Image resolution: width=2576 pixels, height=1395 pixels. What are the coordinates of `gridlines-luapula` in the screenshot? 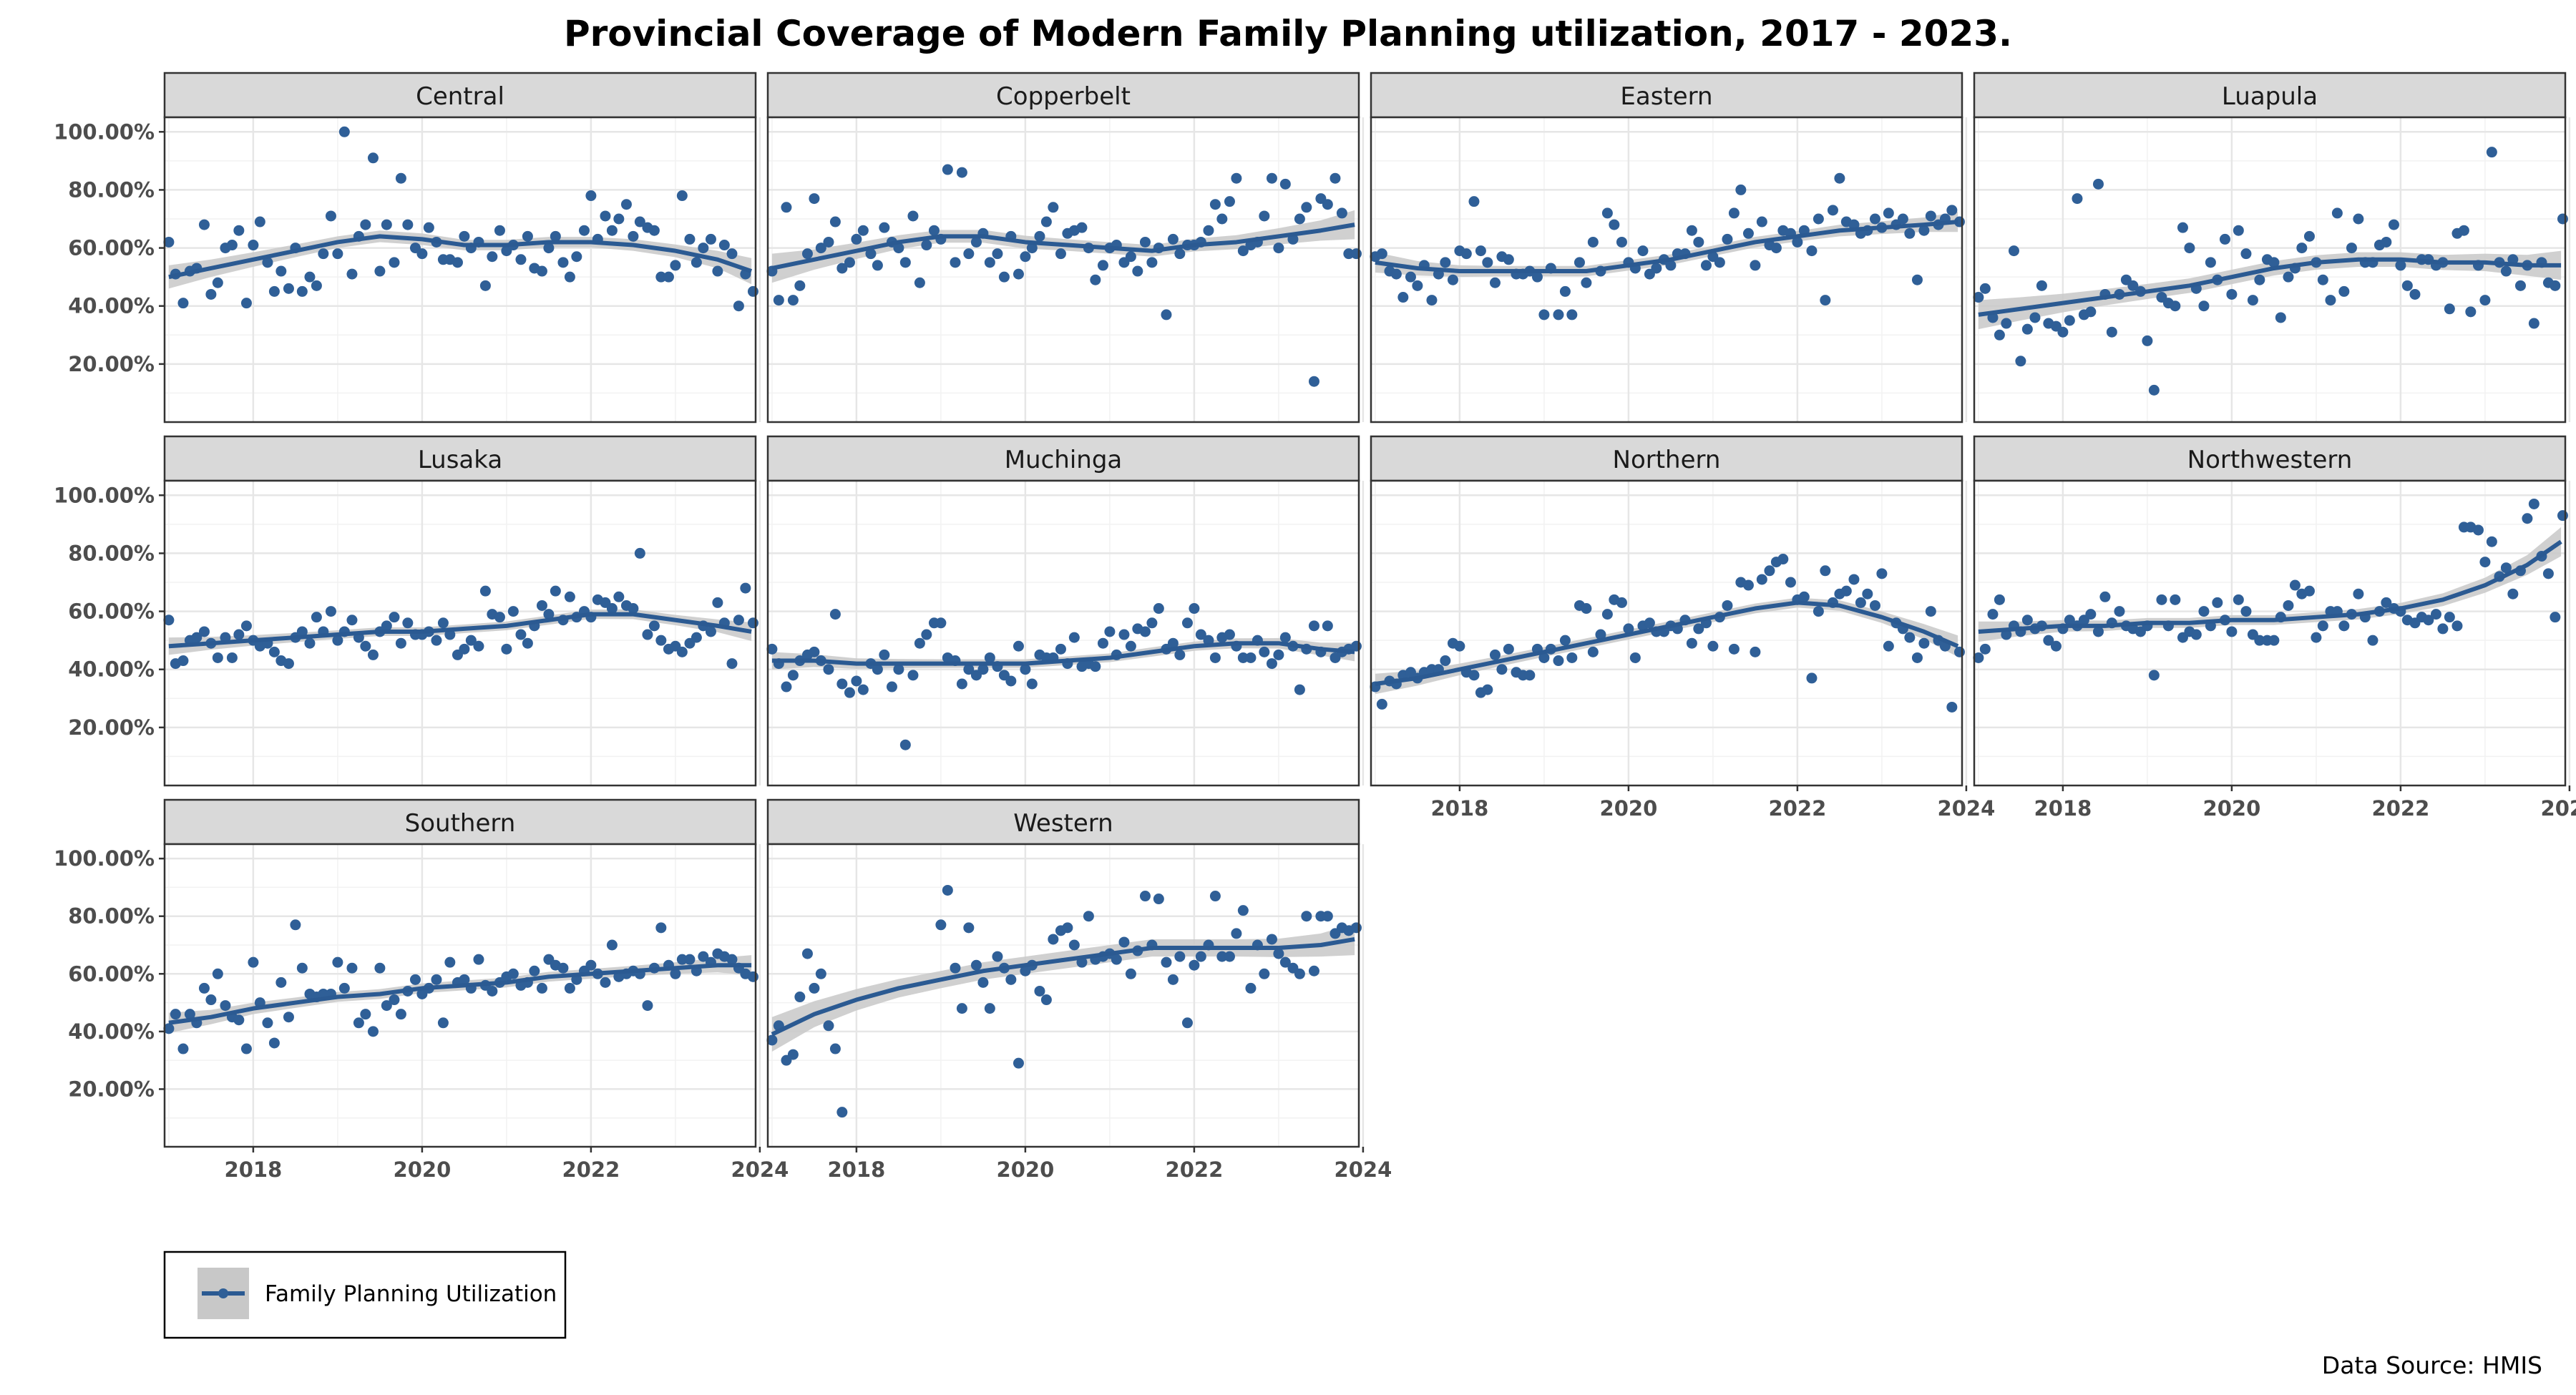 It's located at (2272, 269).